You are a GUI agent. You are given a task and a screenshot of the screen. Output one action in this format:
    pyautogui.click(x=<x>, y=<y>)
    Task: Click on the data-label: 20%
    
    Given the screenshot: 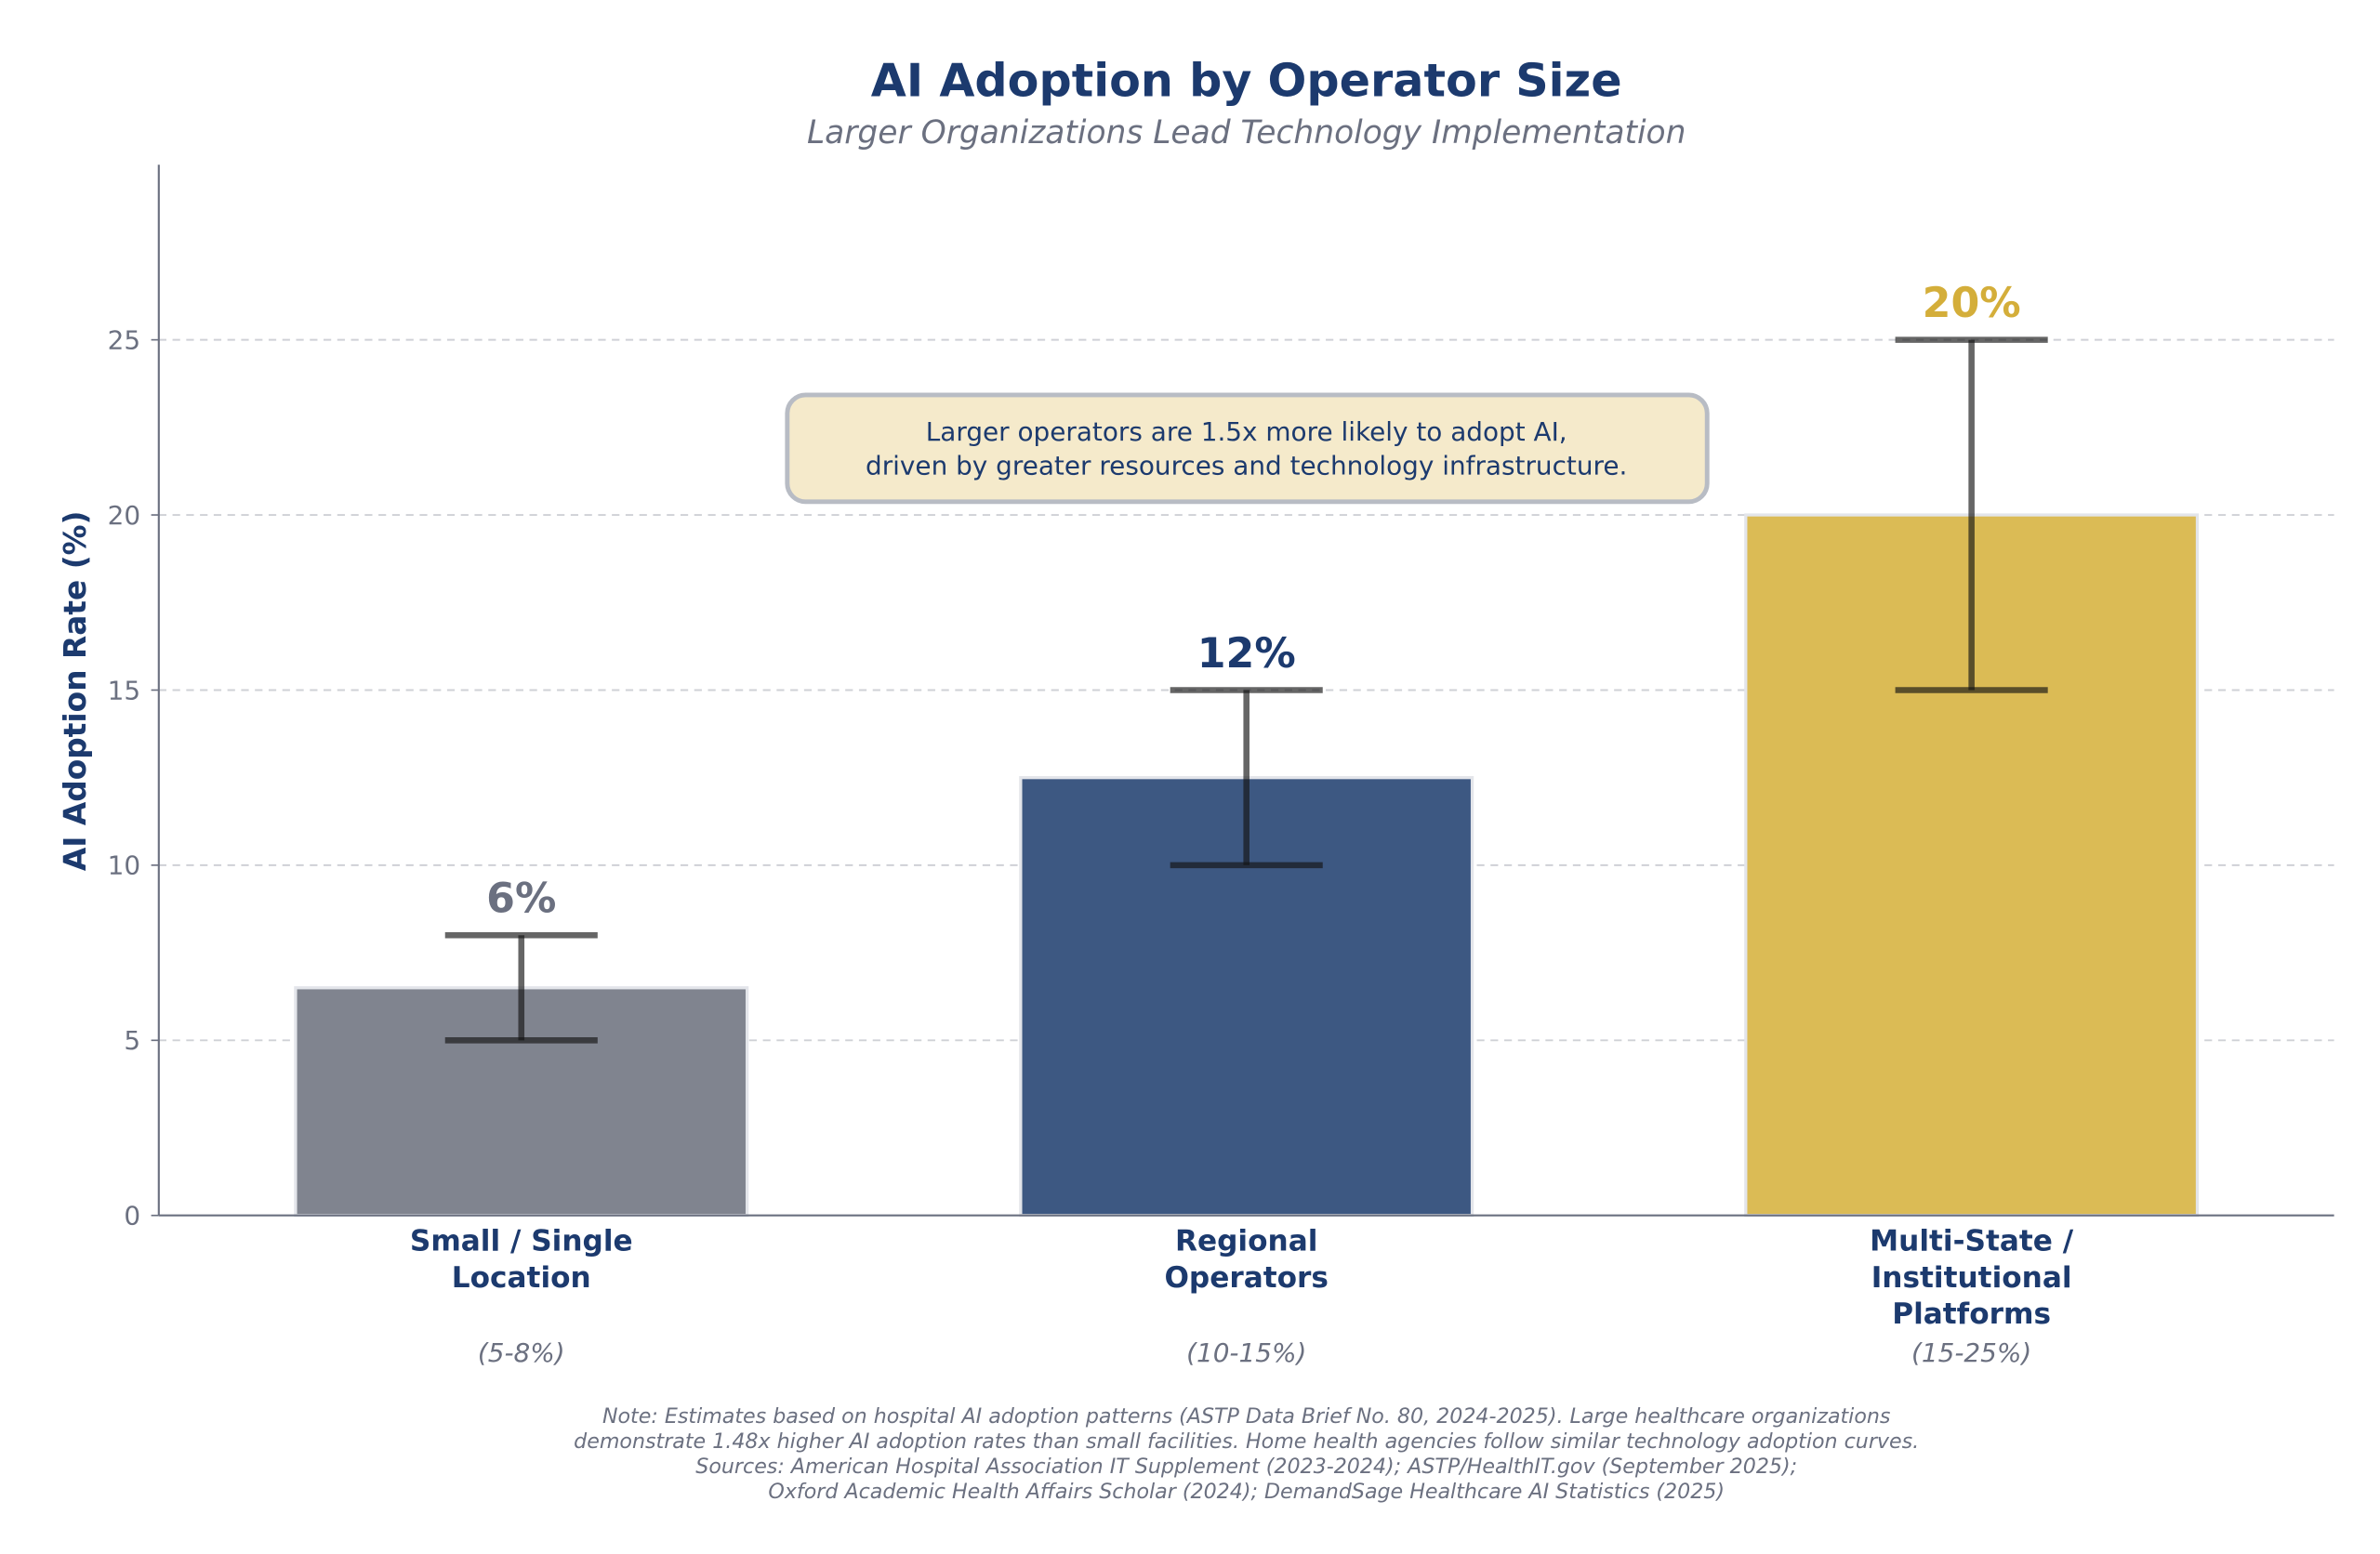 What is the action you would take?
    pyautogui.click(x=1972, y=303)
    